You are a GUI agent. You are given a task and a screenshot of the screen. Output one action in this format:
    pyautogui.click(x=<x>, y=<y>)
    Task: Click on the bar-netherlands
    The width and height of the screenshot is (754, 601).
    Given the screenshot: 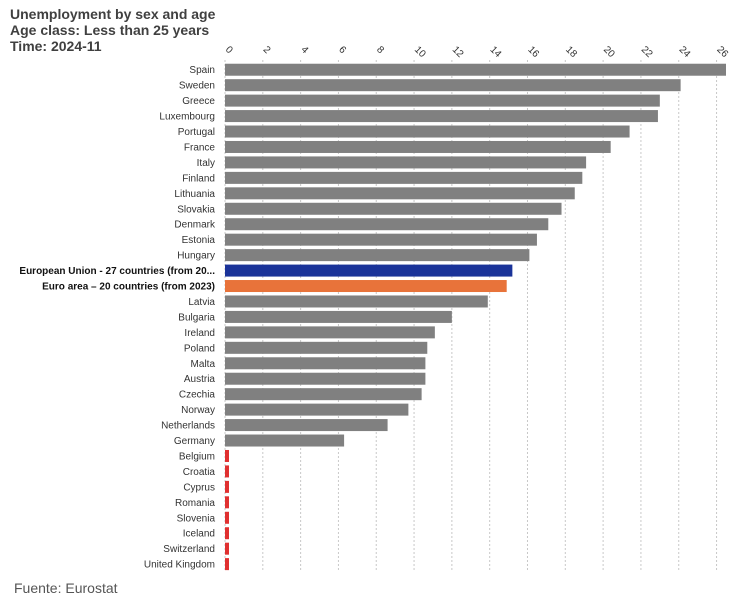 What is the action you would take?
    pyautogui.click(x=306, y=425)
    